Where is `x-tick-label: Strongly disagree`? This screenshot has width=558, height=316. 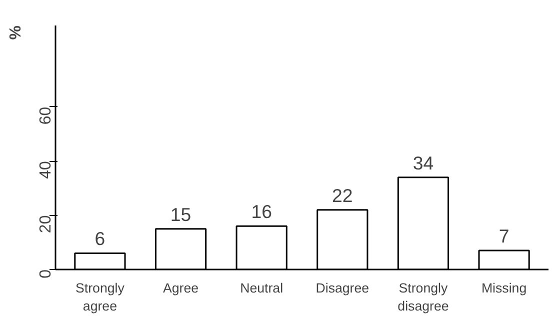
x-tick-label: Strongly disagree is located at coordinates (423, 297).